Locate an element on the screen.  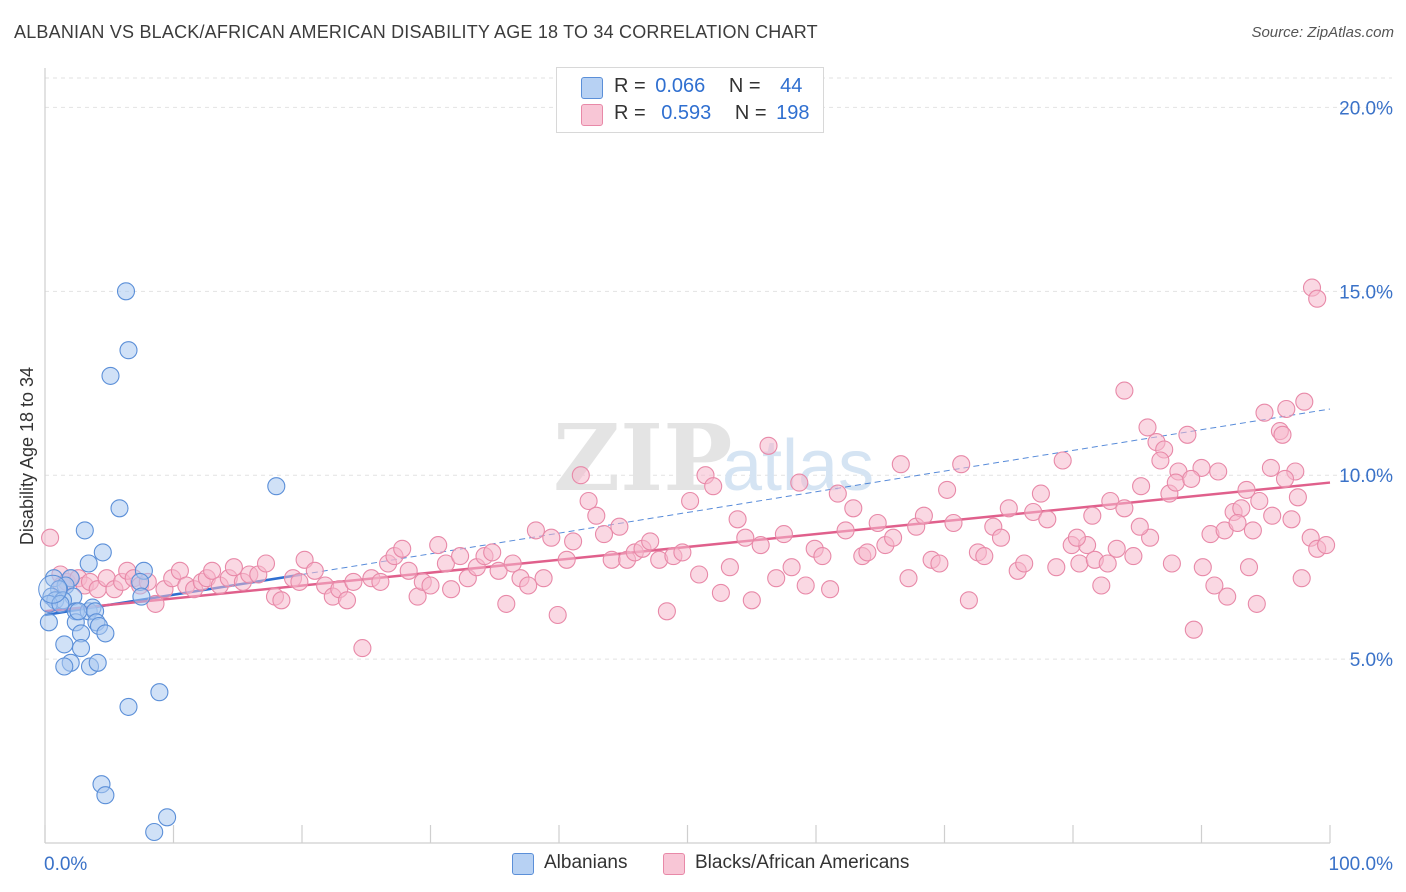
albanian-trend-extension is located at coordinates (816, 492).